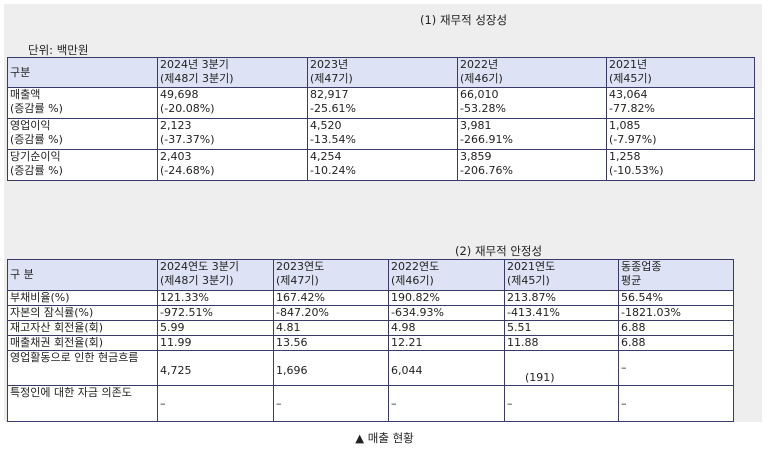 The height and width of the screenshot is (455, 769). What do you see at coordinates (82, 368) in the screenshot?
I see `row-label: 영업활동으로 인한 현금흐름` at bounding box center [82, 368].